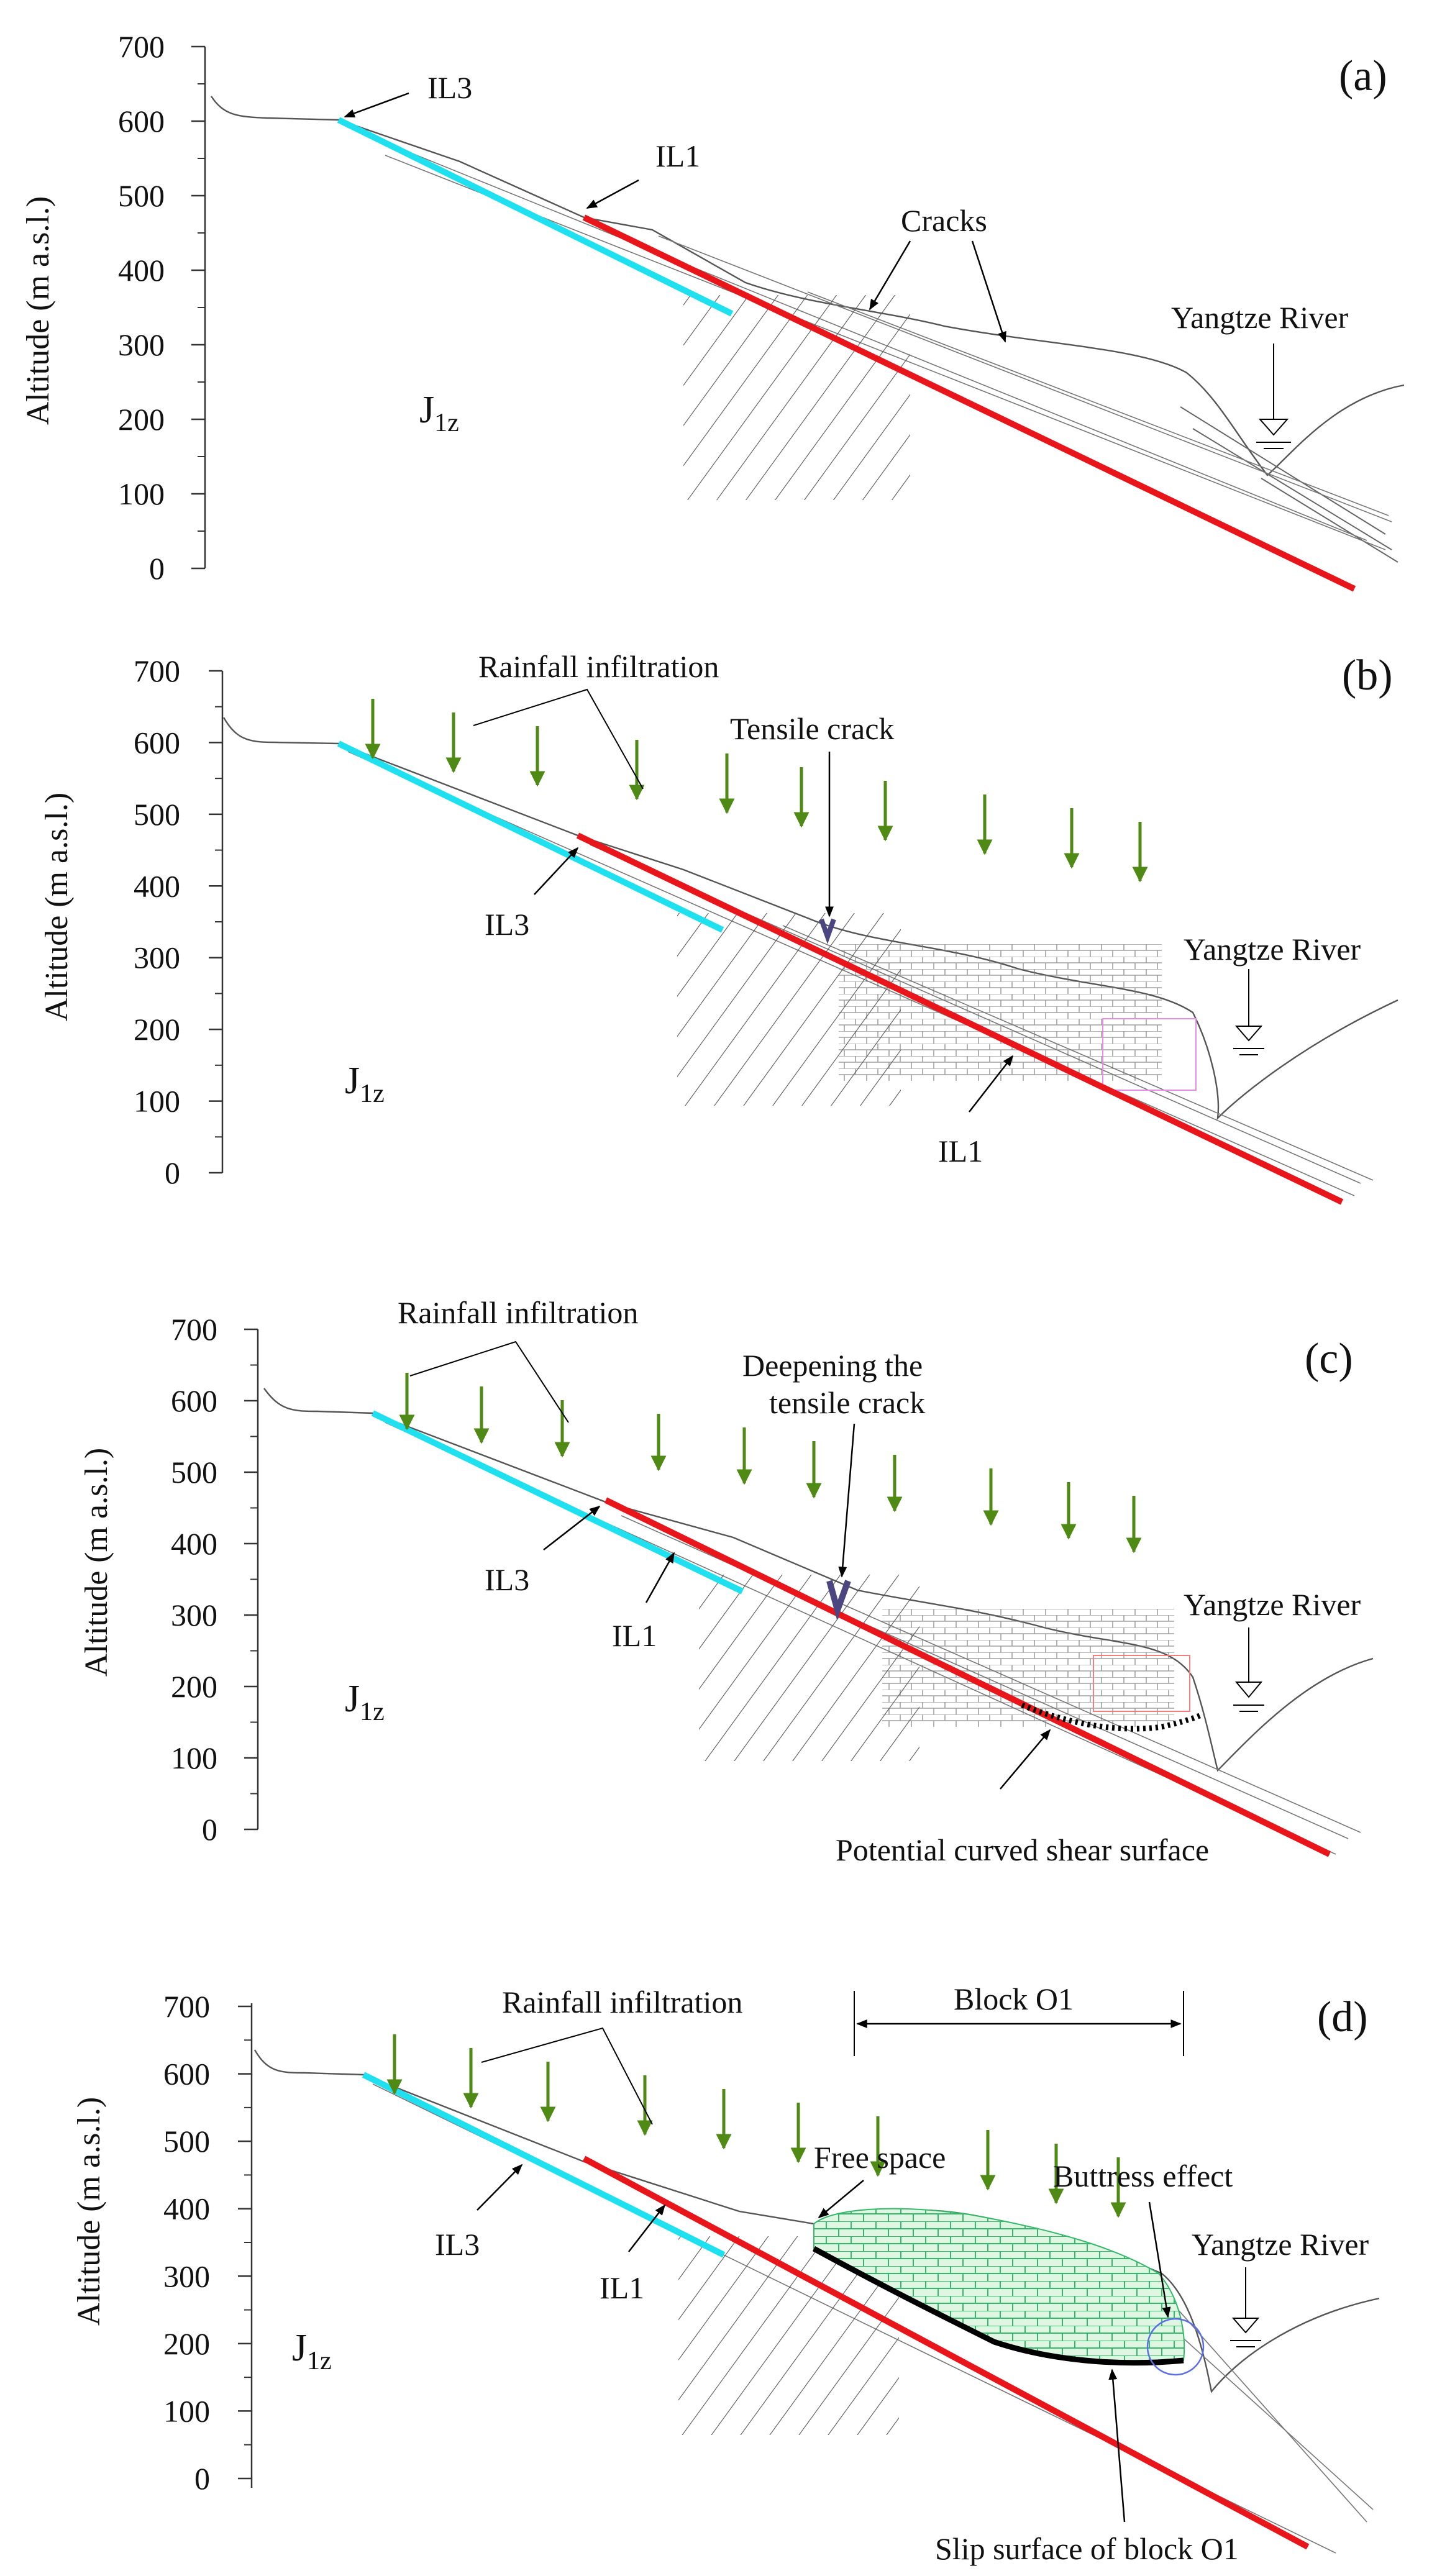  What do you see at coordinates (1175, 2347) in the screenshot?
I see `buttress-circle` at bounding box center [1175, 2347].